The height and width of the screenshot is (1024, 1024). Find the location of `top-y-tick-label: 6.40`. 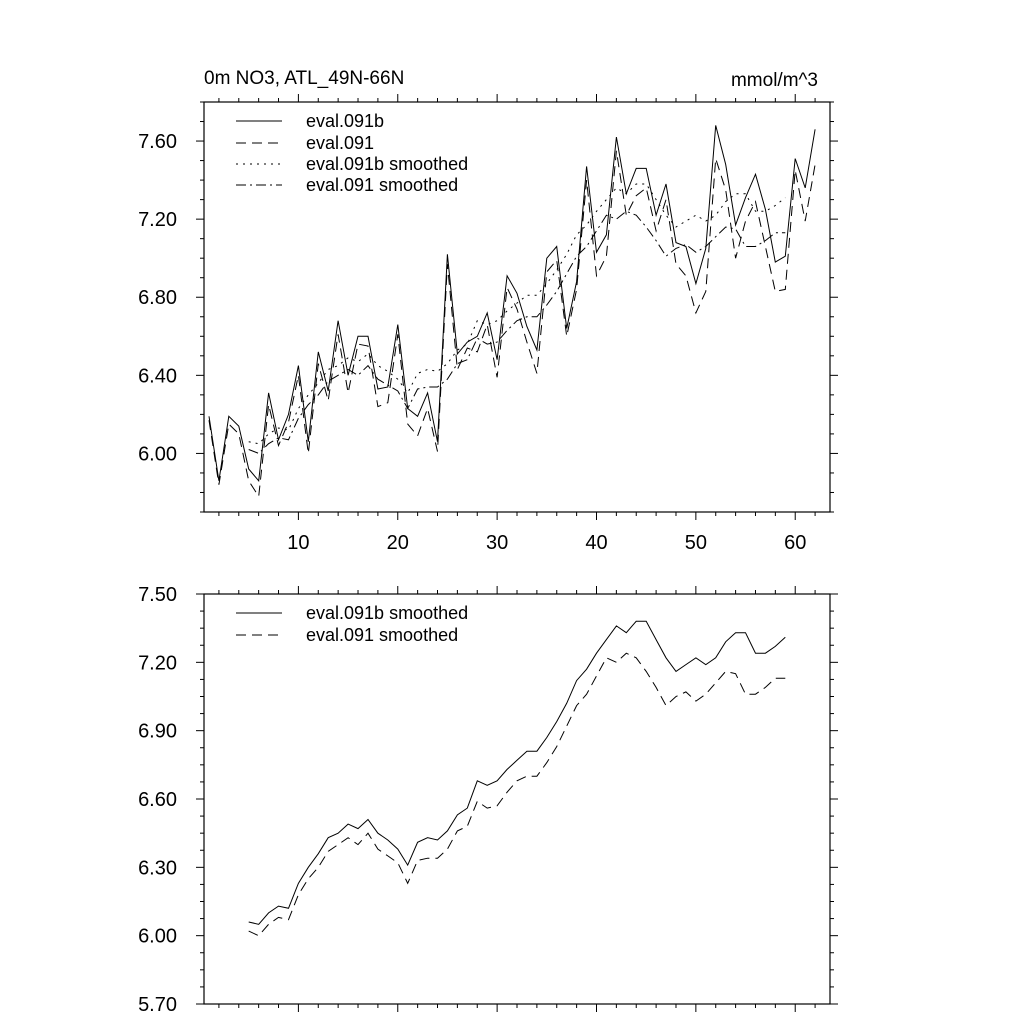

top-y-tick-label: 6.40 is located at coordinates (157, 376).